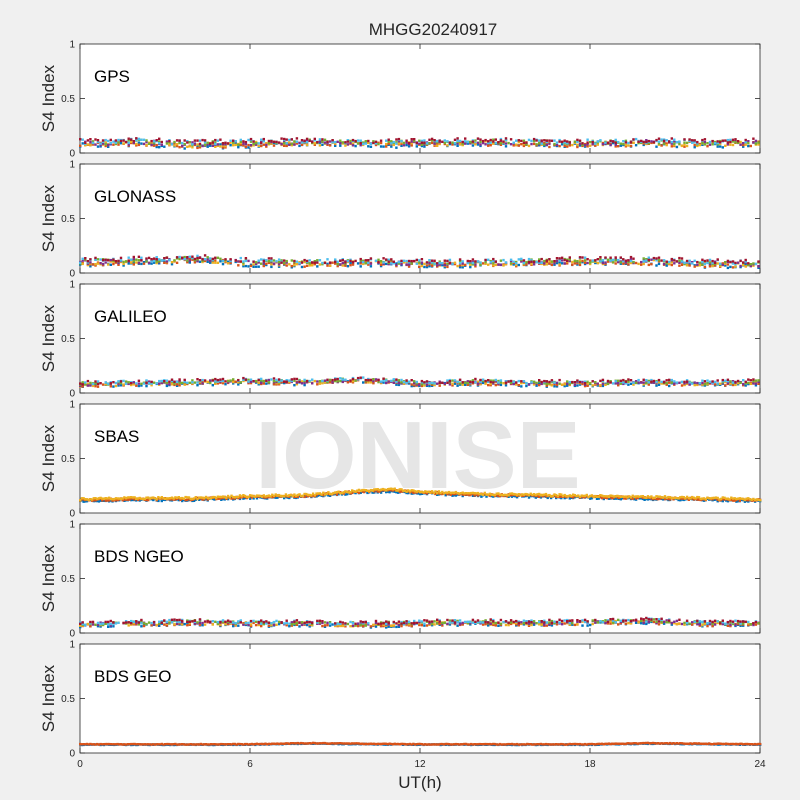 The width and height of the screenshot is (800, 800). I want to click on plot-area, so click(420, 578).